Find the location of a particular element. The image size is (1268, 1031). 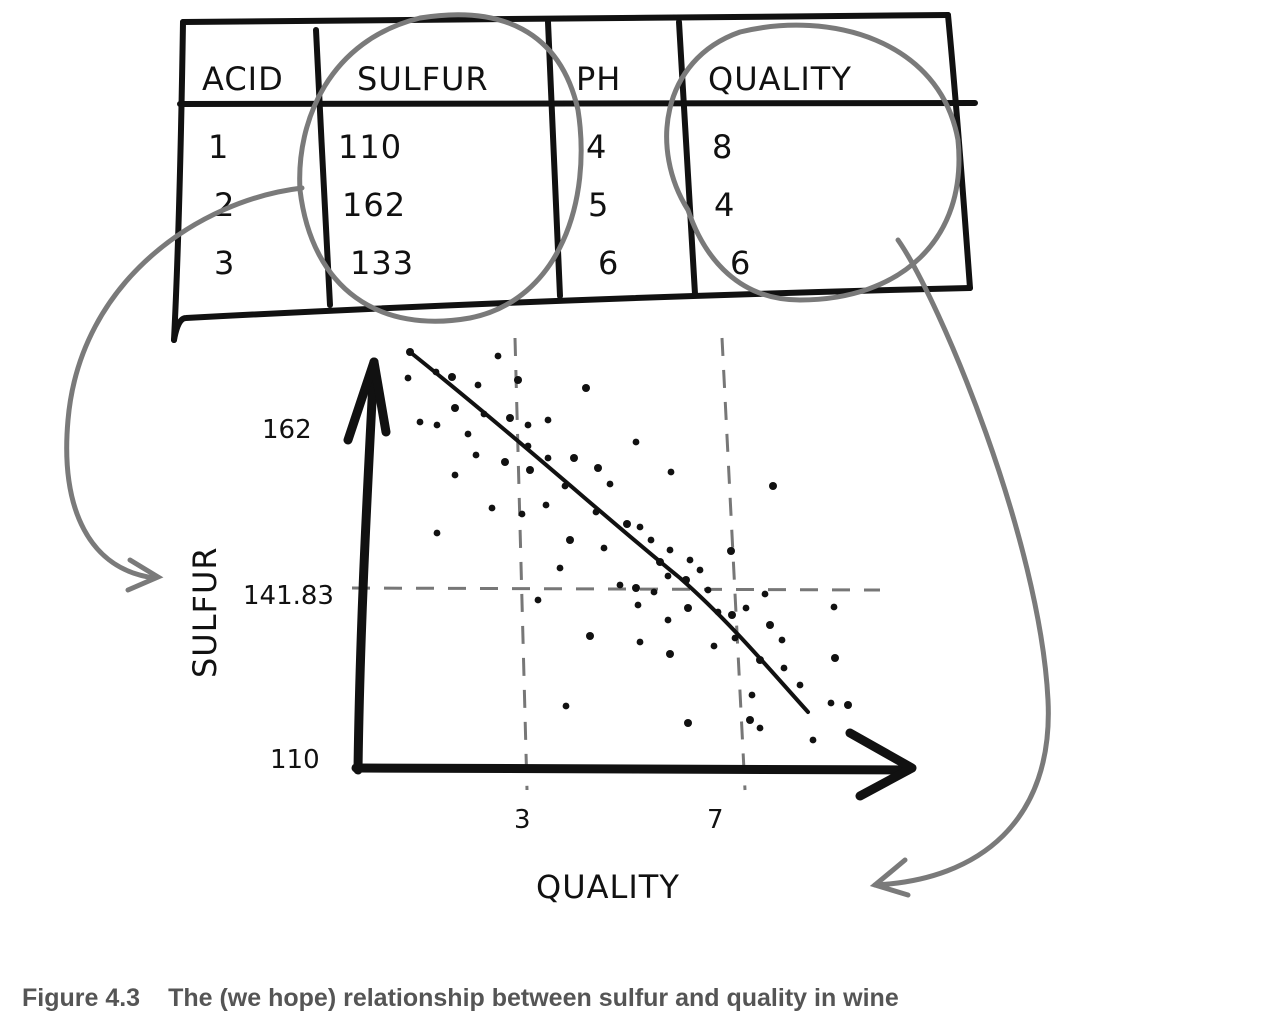

x-tick-label-3: 3 is located at coordinates (522, 820).